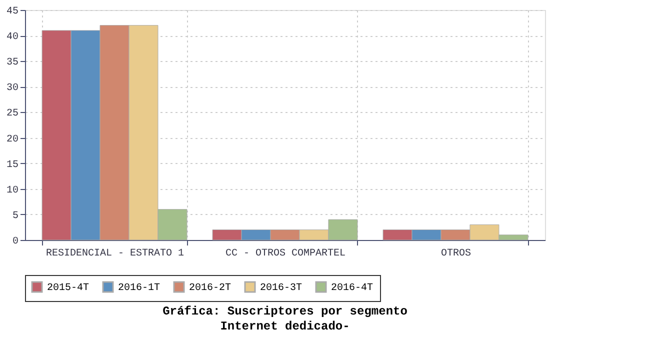  Describe the element at coordinates (12, 165) in the screenshot. I see `y-tick-label: 15` at that location.